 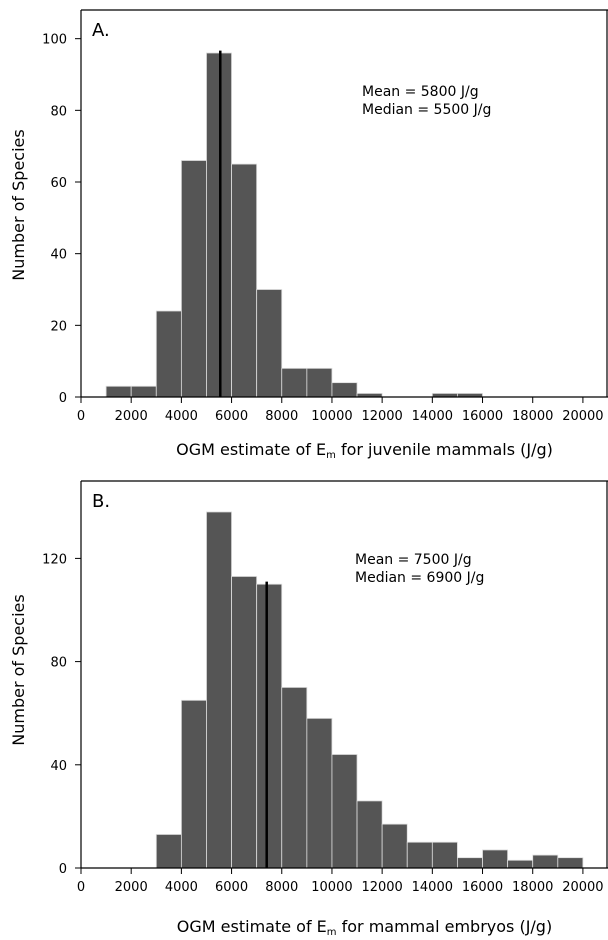 I want to click on y-tick-label: 60, so click(x=58, y=183).